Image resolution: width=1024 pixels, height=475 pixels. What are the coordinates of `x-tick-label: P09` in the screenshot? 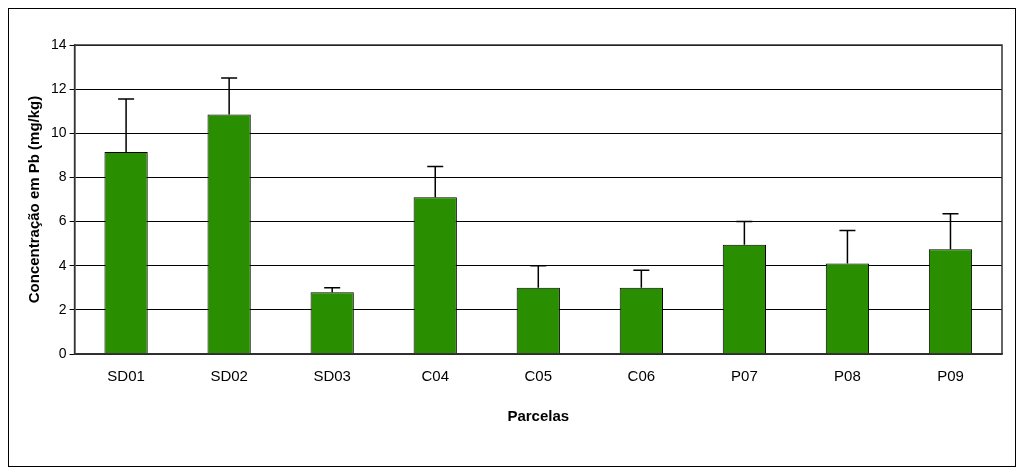 It's located at (950, 376).